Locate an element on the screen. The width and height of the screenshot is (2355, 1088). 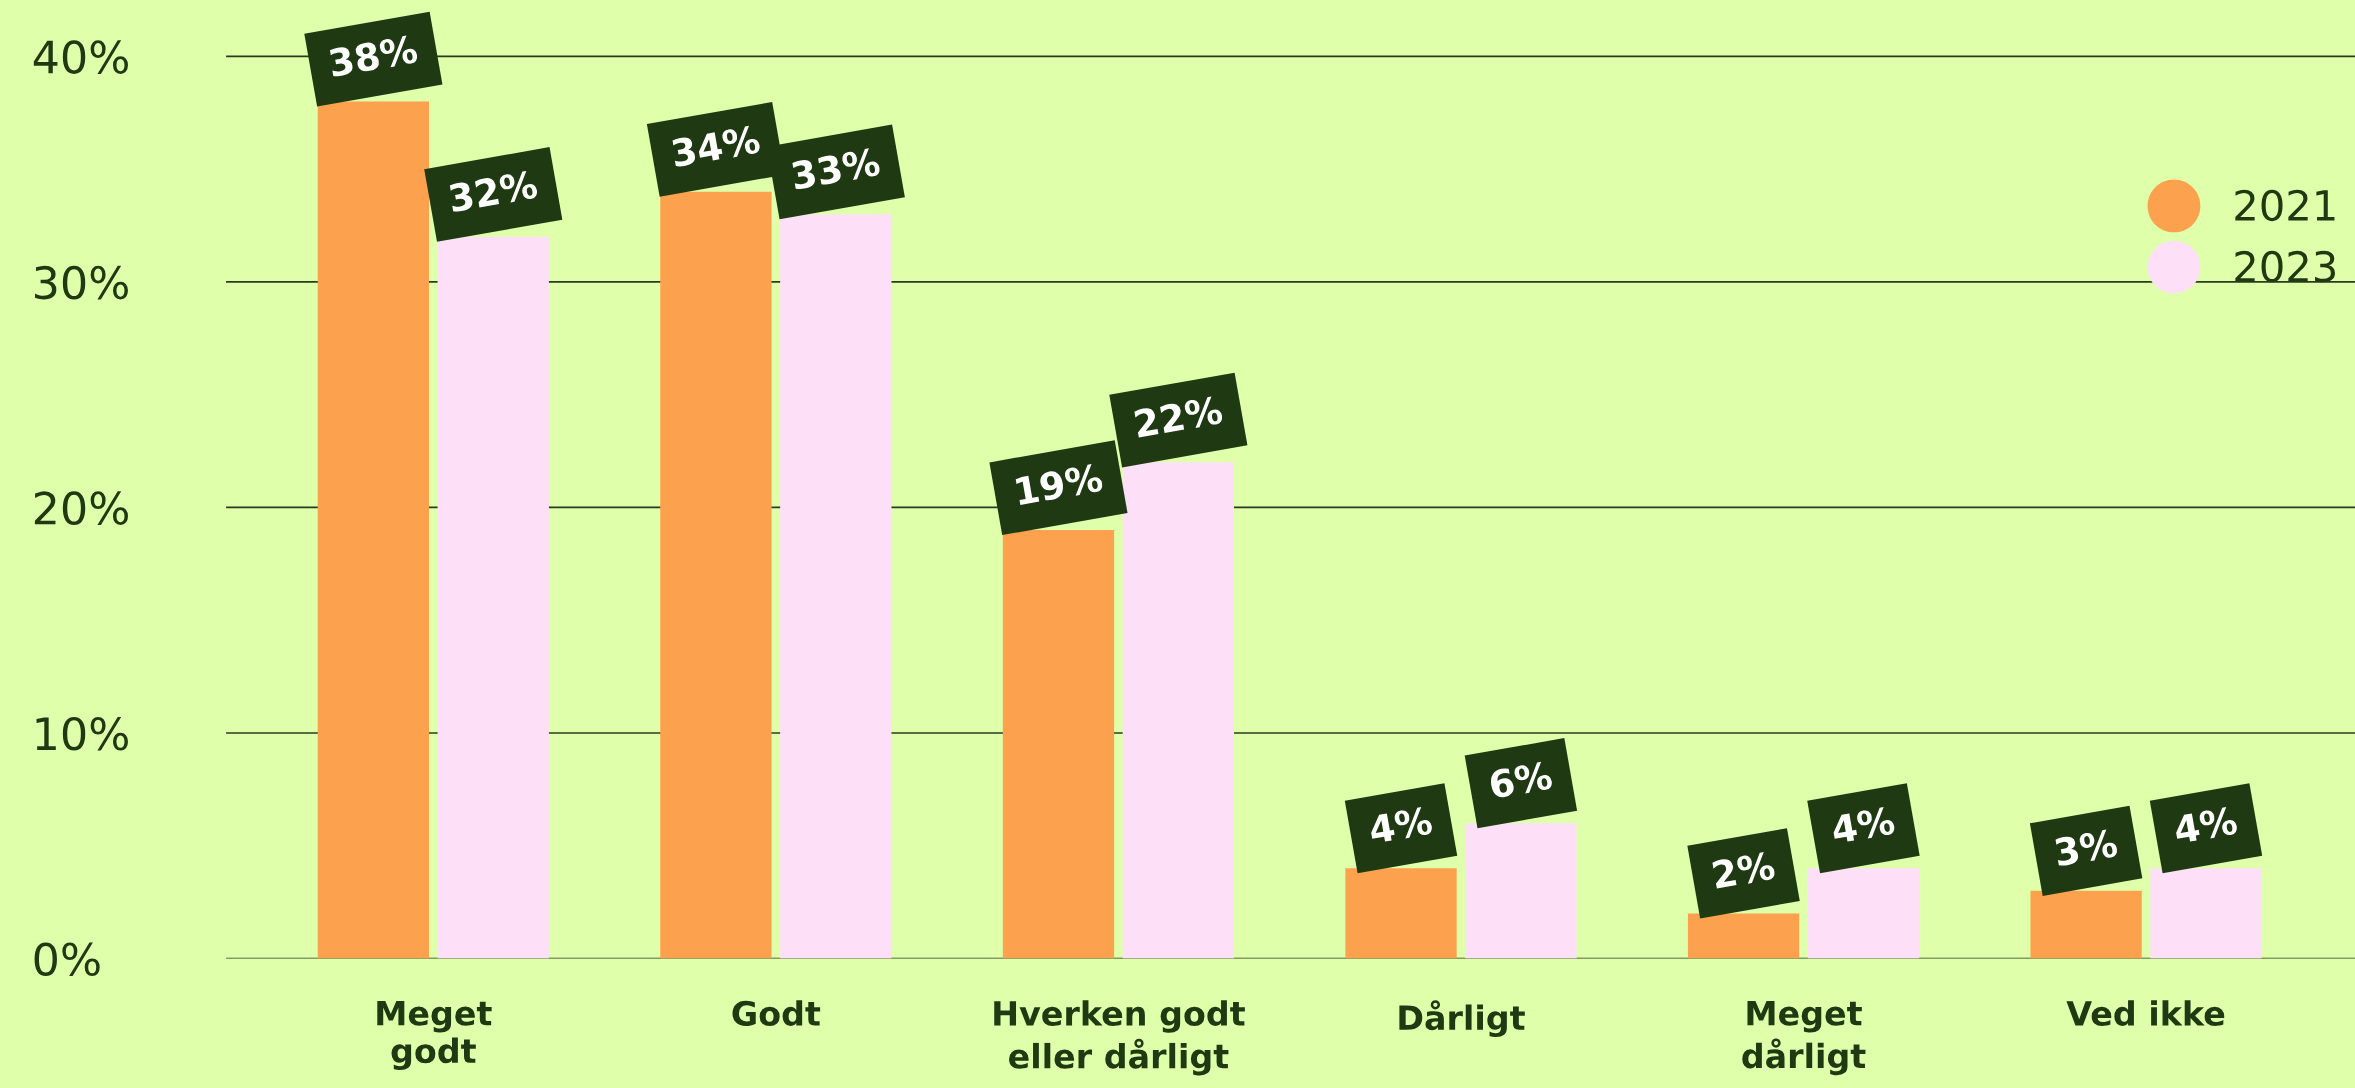
data-label: 32% is located at coordinates (493, 191).